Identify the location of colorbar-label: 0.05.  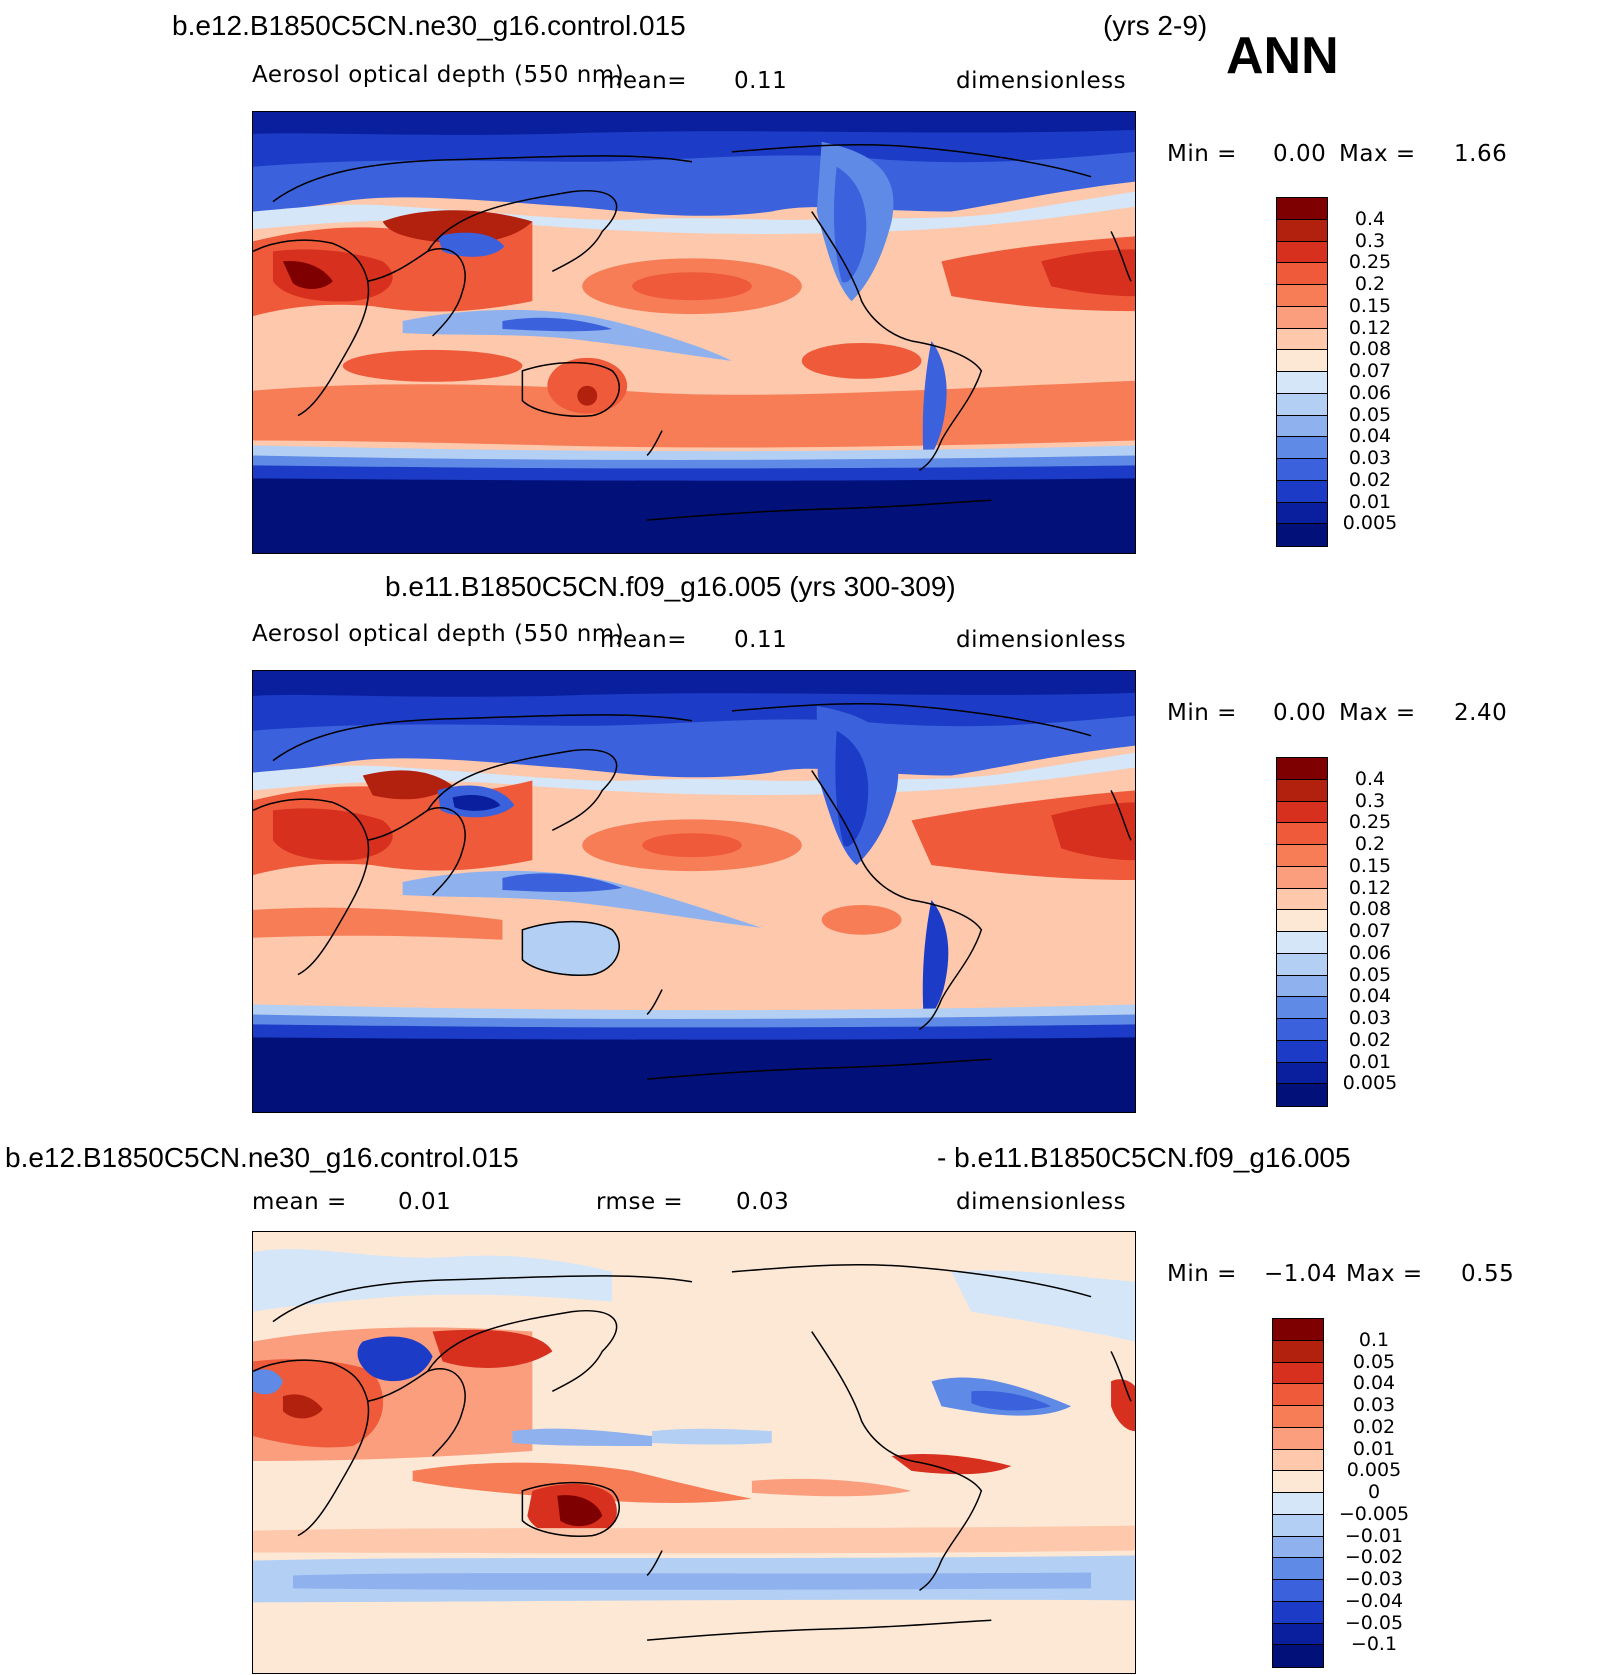
(1370, 974).